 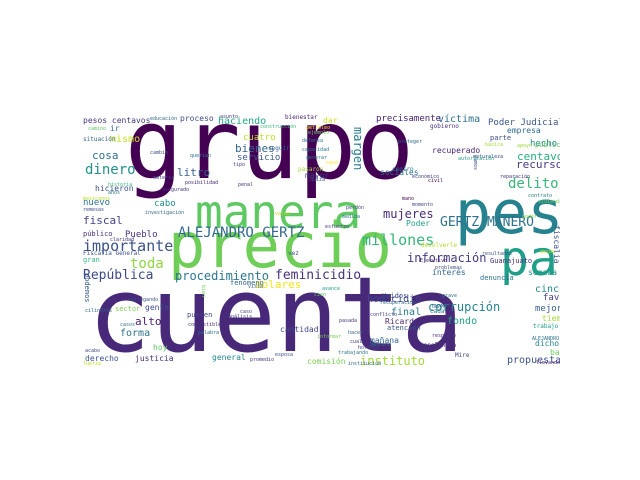 What do you see at coordinates (318, 128) in the screenshot?
I see `word-perdon: petróleo` at bounding box center [318, 128].